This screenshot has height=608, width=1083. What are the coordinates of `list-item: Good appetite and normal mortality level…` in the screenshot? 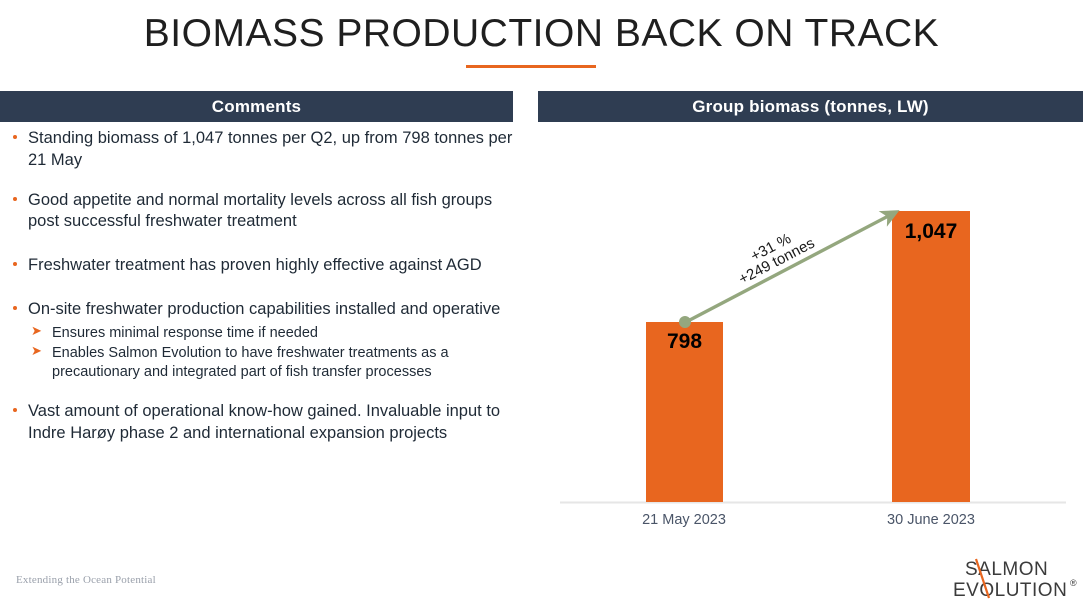 It's located at (260, 212).